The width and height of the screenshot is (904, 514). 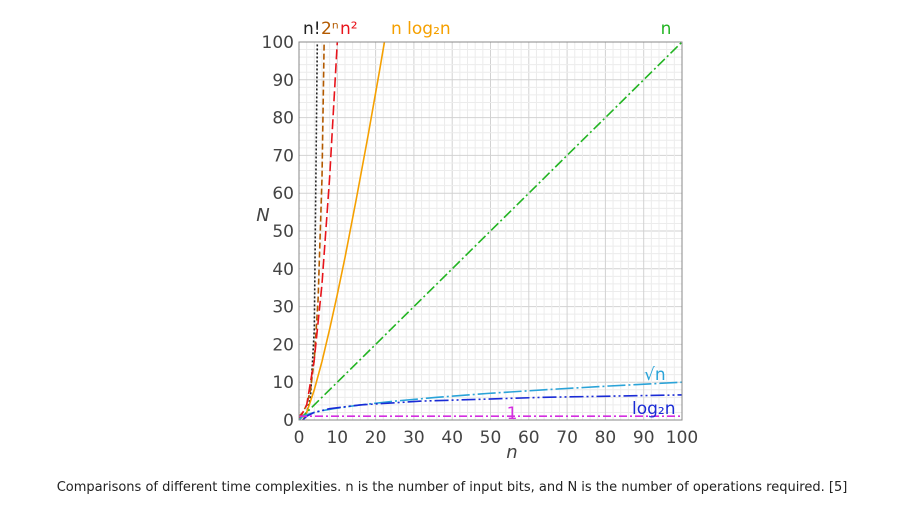 What do you see at coordinates (606, 438) in the screenshot?
I see `x-tick-label: 80` at bounding box center [606, 438].